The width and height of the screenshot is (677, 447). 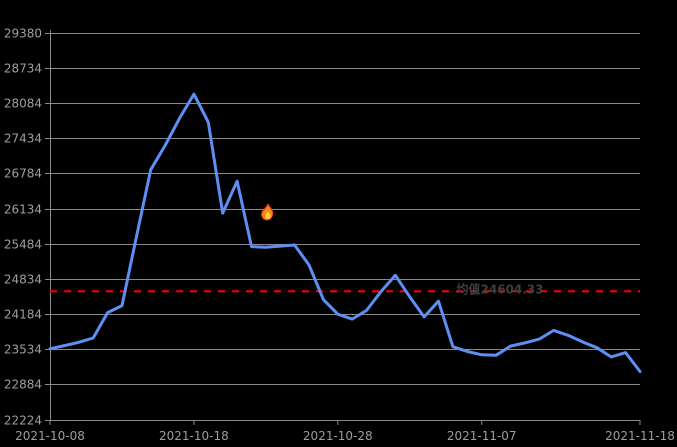 What do you see at coordinates (23, 210) in the screenshot?
I see `y-axis-label: 26134` at bounding box center [23, 210].